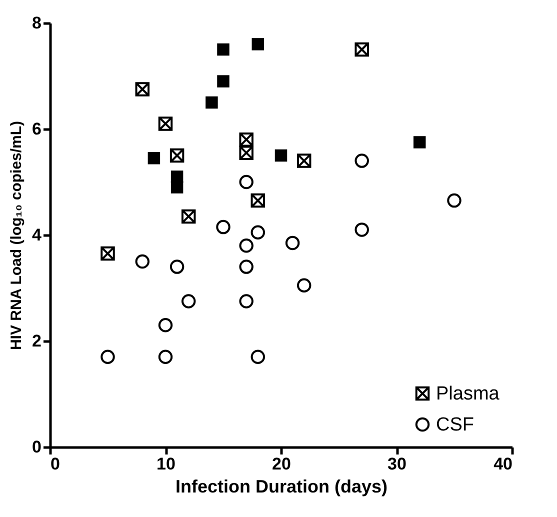  Describe the element at coordinates (281, 486) in the screenshot. I see `x-axis-title: Infection Duration (days)` at that location.